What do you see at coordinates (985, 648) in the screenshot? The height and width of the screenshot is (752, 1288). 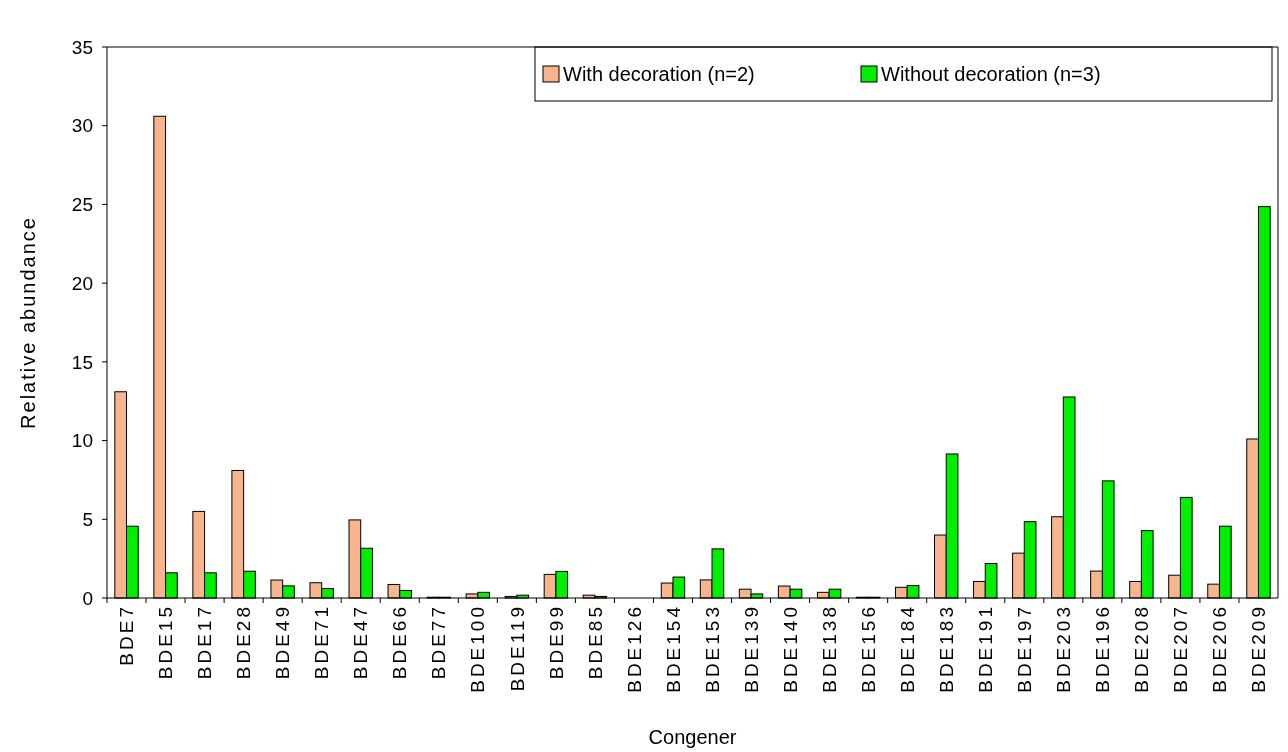 I see `x-tick-label: BDE191` at bounding box center [985, 648].